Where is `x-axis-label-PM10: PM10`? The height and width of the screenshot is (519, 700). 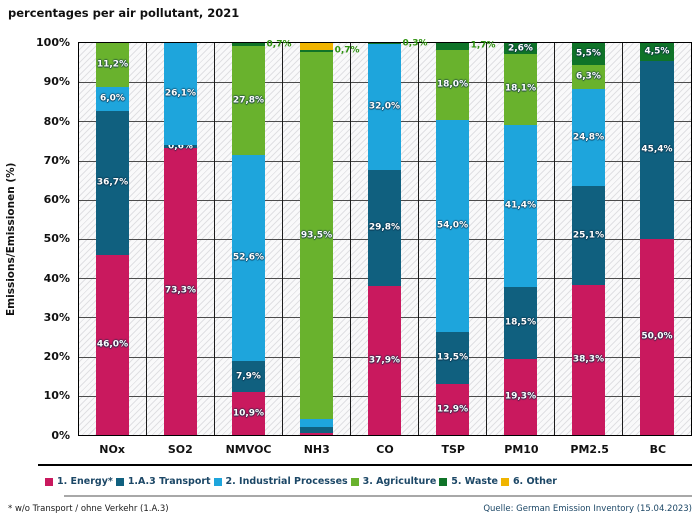 x-axis-label-PM10: PM10 is located at coordinates (521, 449).